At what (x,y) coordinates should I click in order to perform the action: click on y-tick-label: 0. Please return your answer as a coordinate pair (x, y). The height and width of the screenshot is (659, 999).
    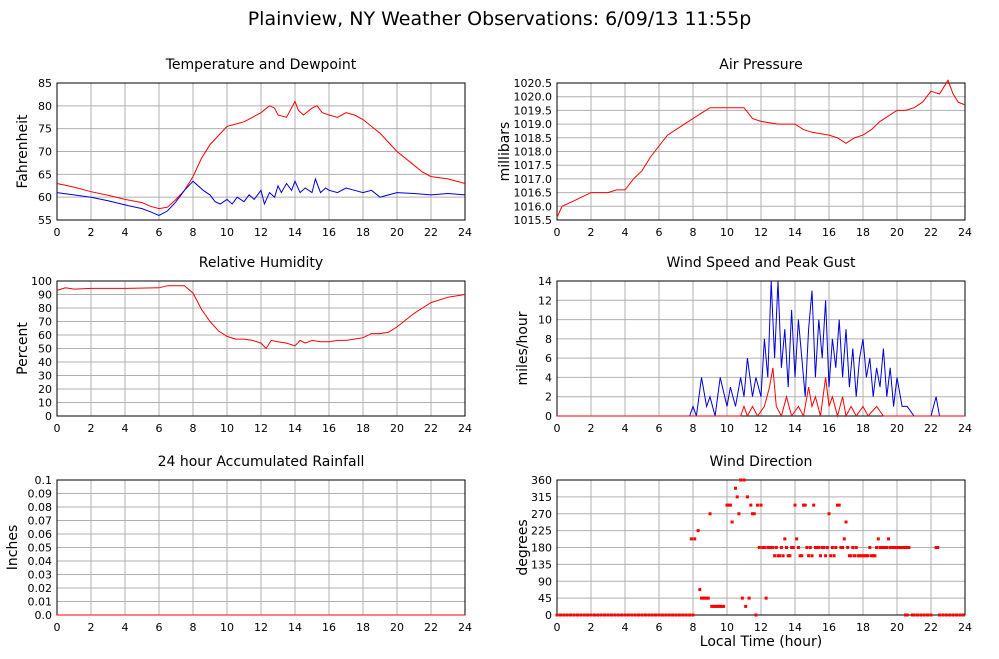
    Looking at the image, I should click on (548, 416).